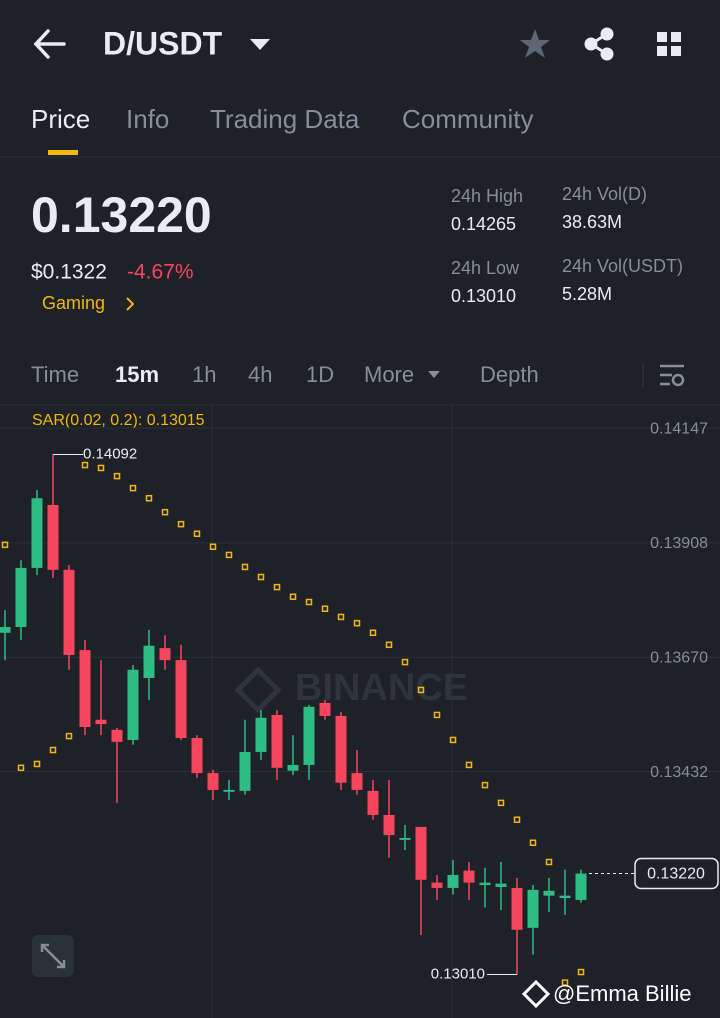 The height and width of the screenshot is (1018, 720). I want to click on last-price-box, so click(676, 873).